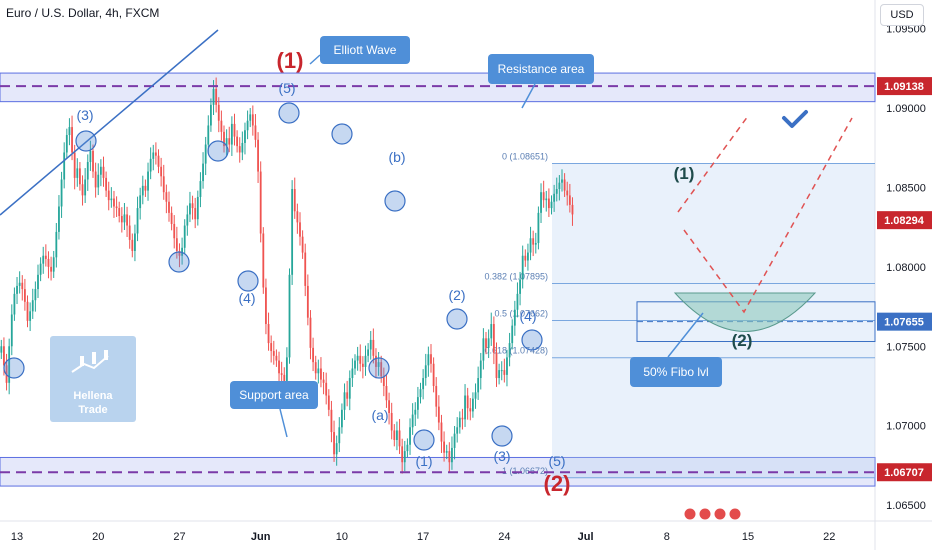 The image size is (932, 550). I want to click on wave-label: (3), so click(84, 115).